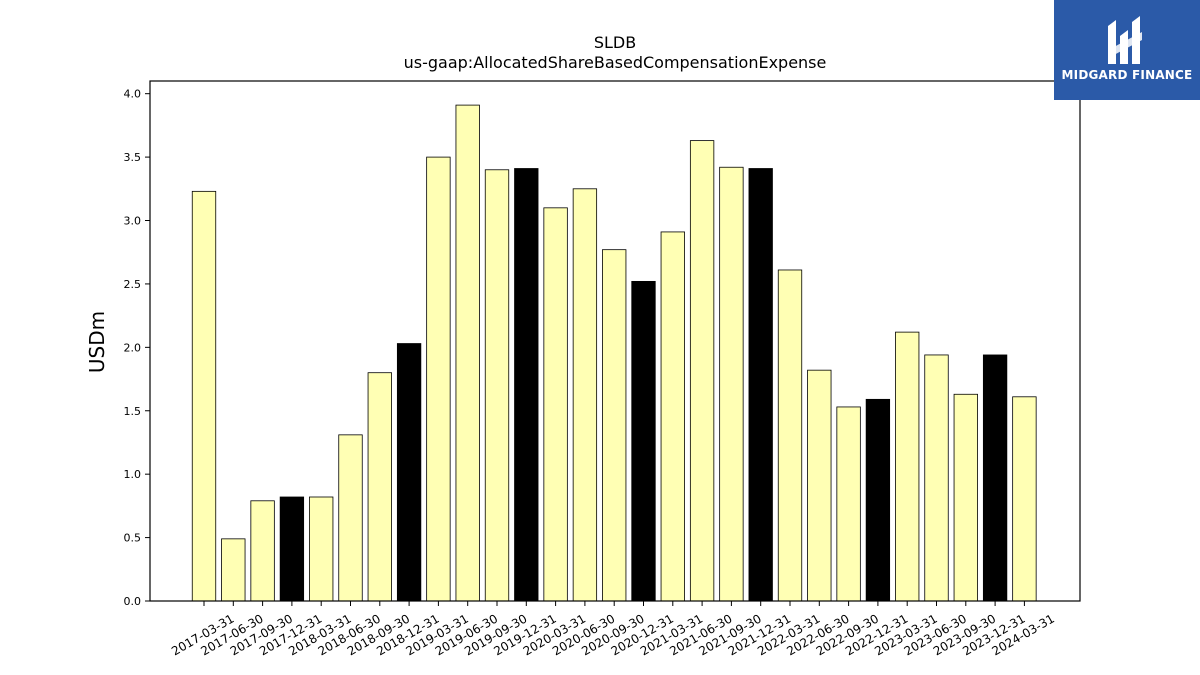  What do you see at coordinates (133, 474) in the screenshot?
I see `y-tick-label: 1.0` at bounding box center [133, 474].